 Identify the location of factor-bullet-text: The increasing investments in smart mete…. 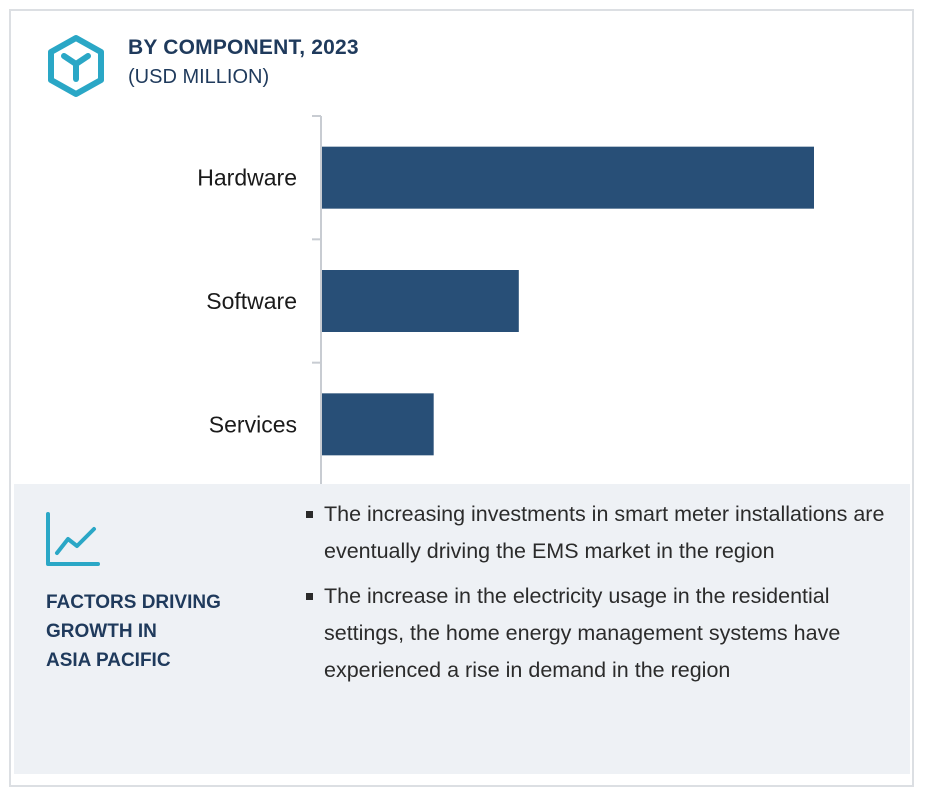
(604, 532).